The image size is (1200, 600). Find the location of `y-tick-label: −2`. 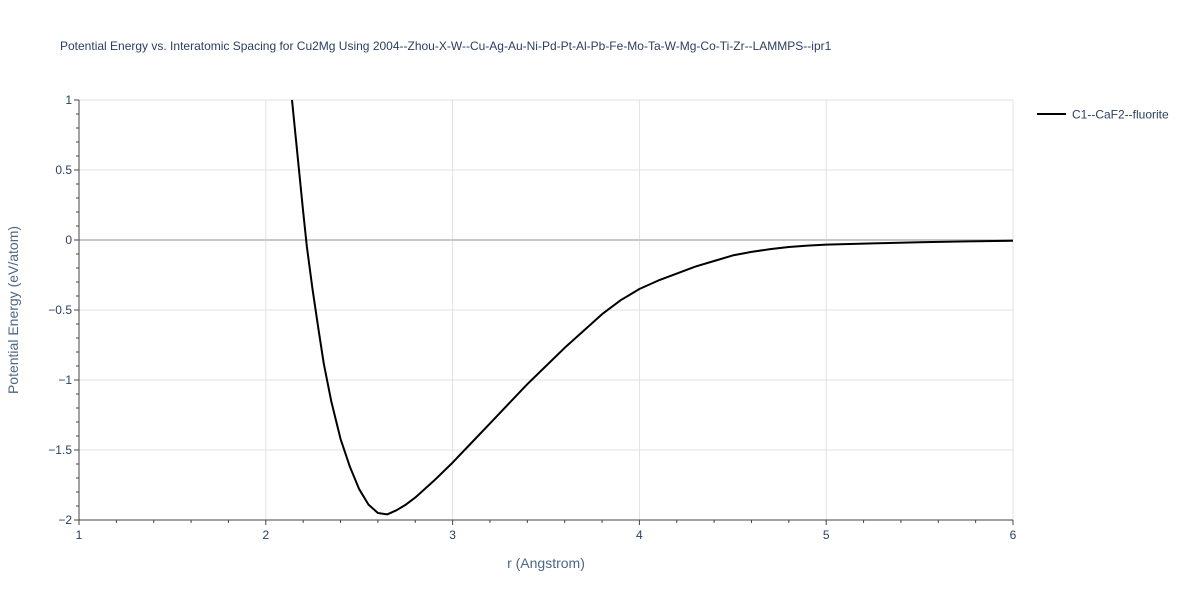

y-tick-label: −2 is located at coordinates (65, 520).